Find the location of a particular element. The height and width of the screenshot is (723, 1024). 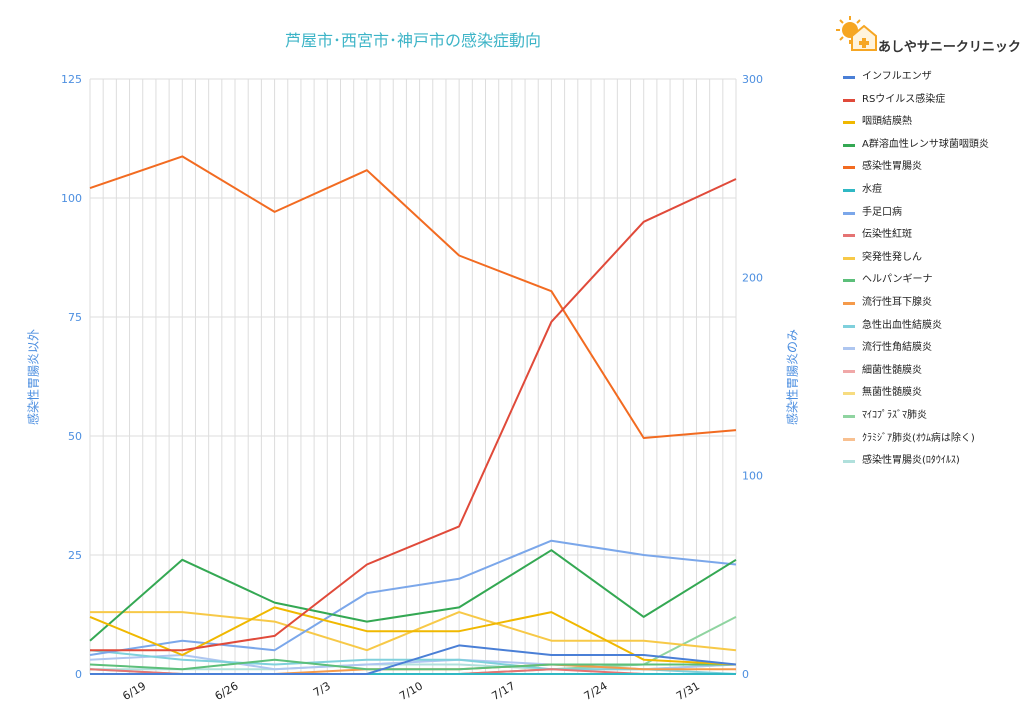

y-tick-label-left: 50 is located at coordinates (75, 436).